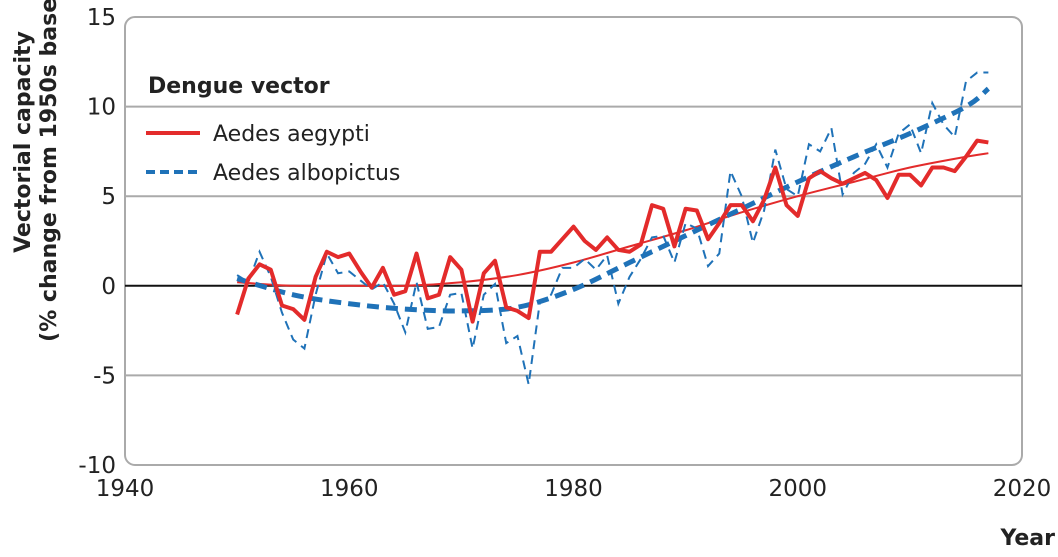 The width and height of the screenshot is (1058, 557). I want to click on y-tick-label: 5, so click(108, 197).